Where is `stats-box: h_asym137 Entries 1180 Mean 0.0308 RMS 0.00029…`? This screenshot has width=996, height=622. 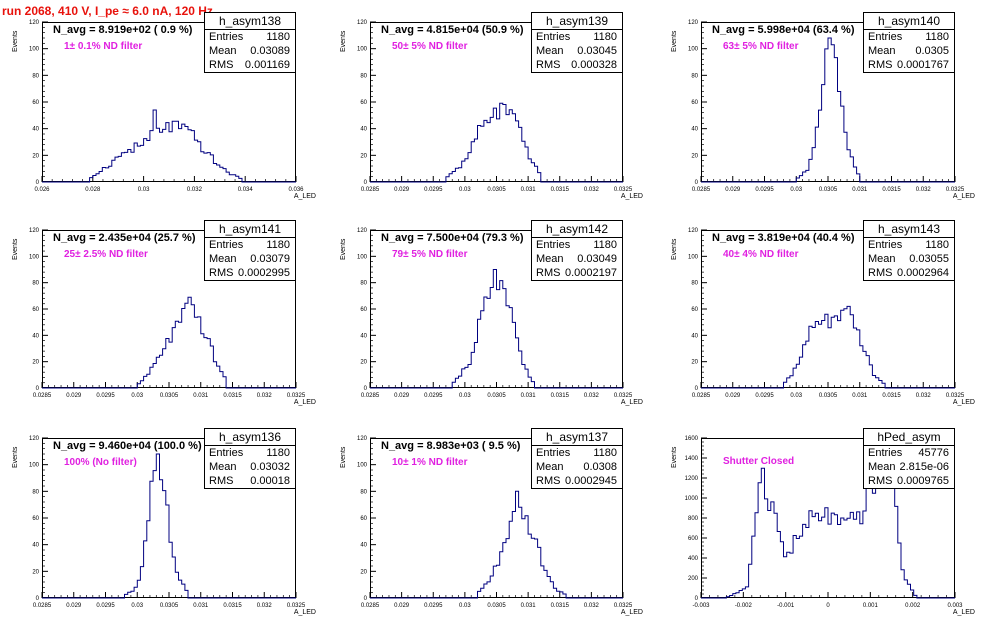 stats-box: h_asym137 Entries 1180 Mean 0.0308 RMS 0.00029… is located at coordinates (577, 458).